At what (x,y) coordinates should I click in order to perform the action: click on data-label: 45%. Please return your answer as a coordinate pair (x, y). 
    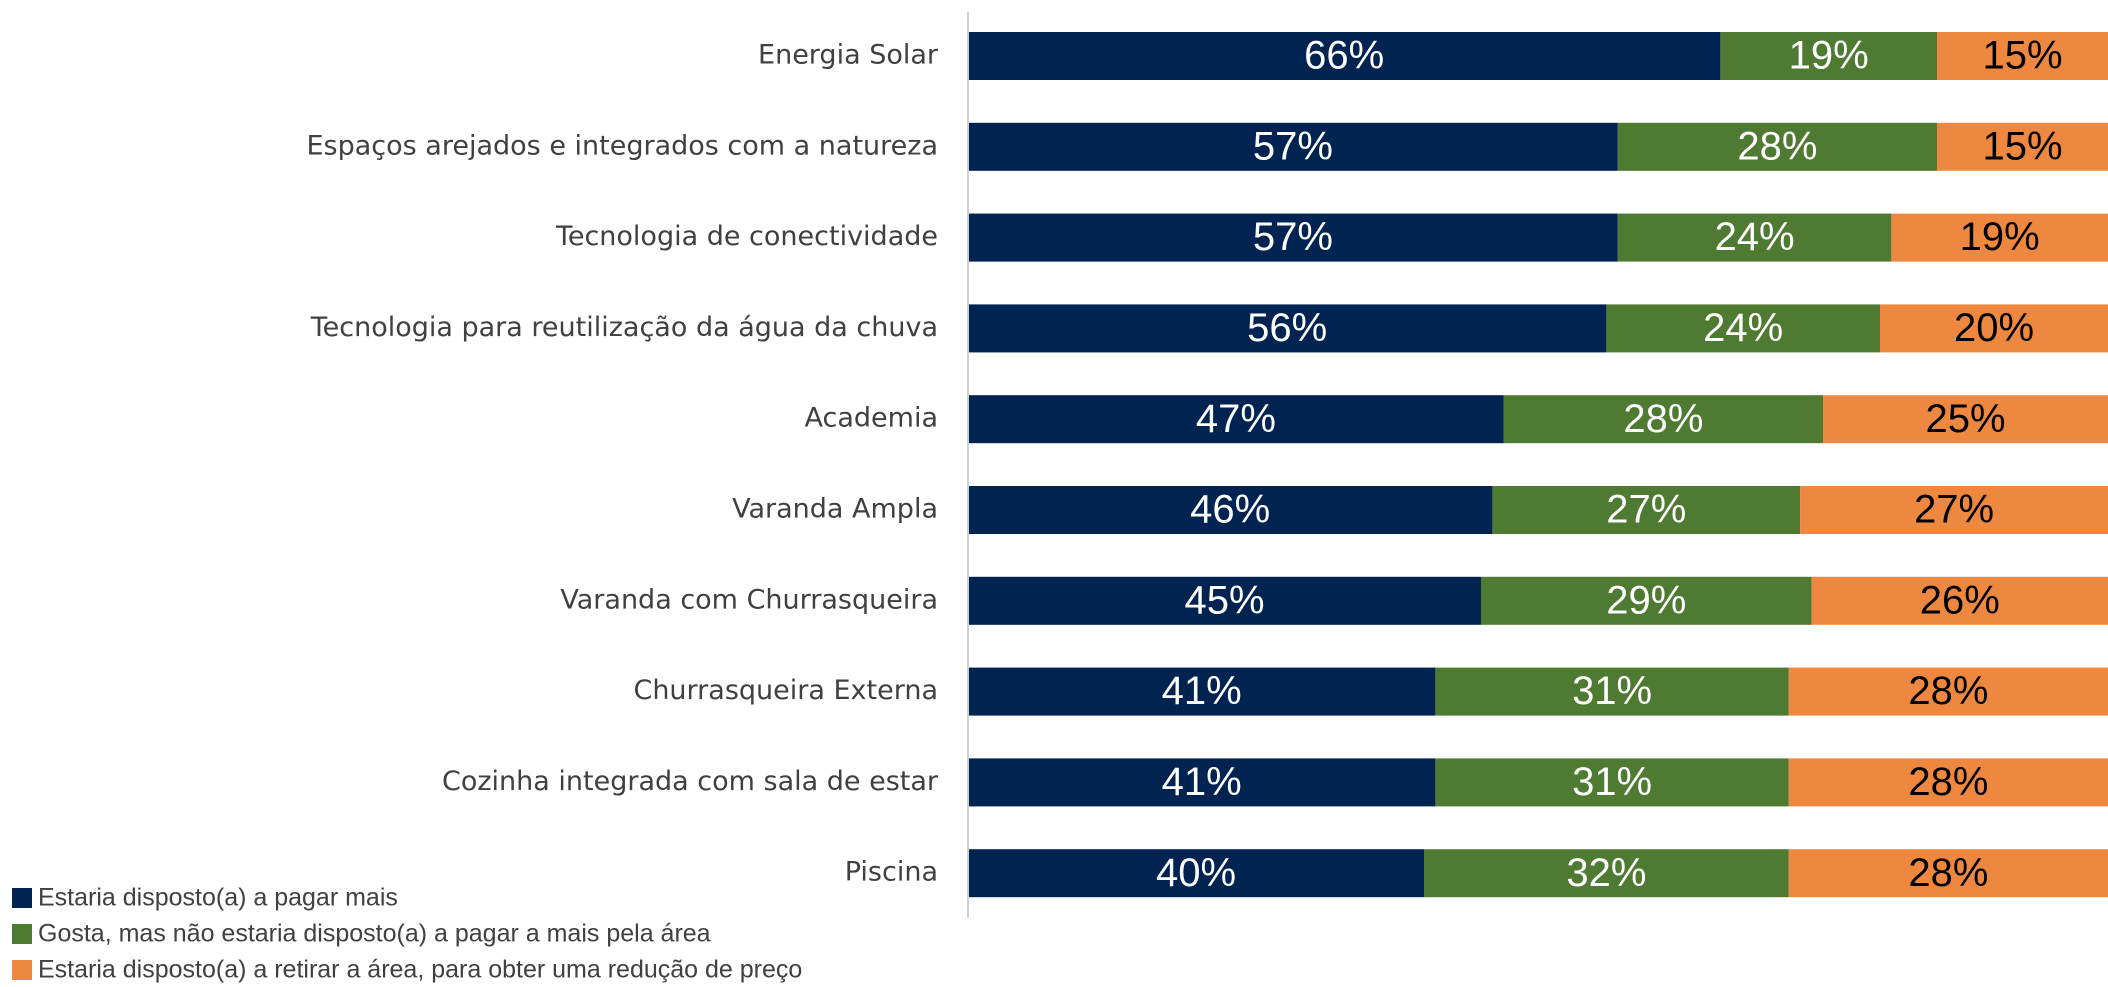
    Looking at the image, I should click on (1224, 600).